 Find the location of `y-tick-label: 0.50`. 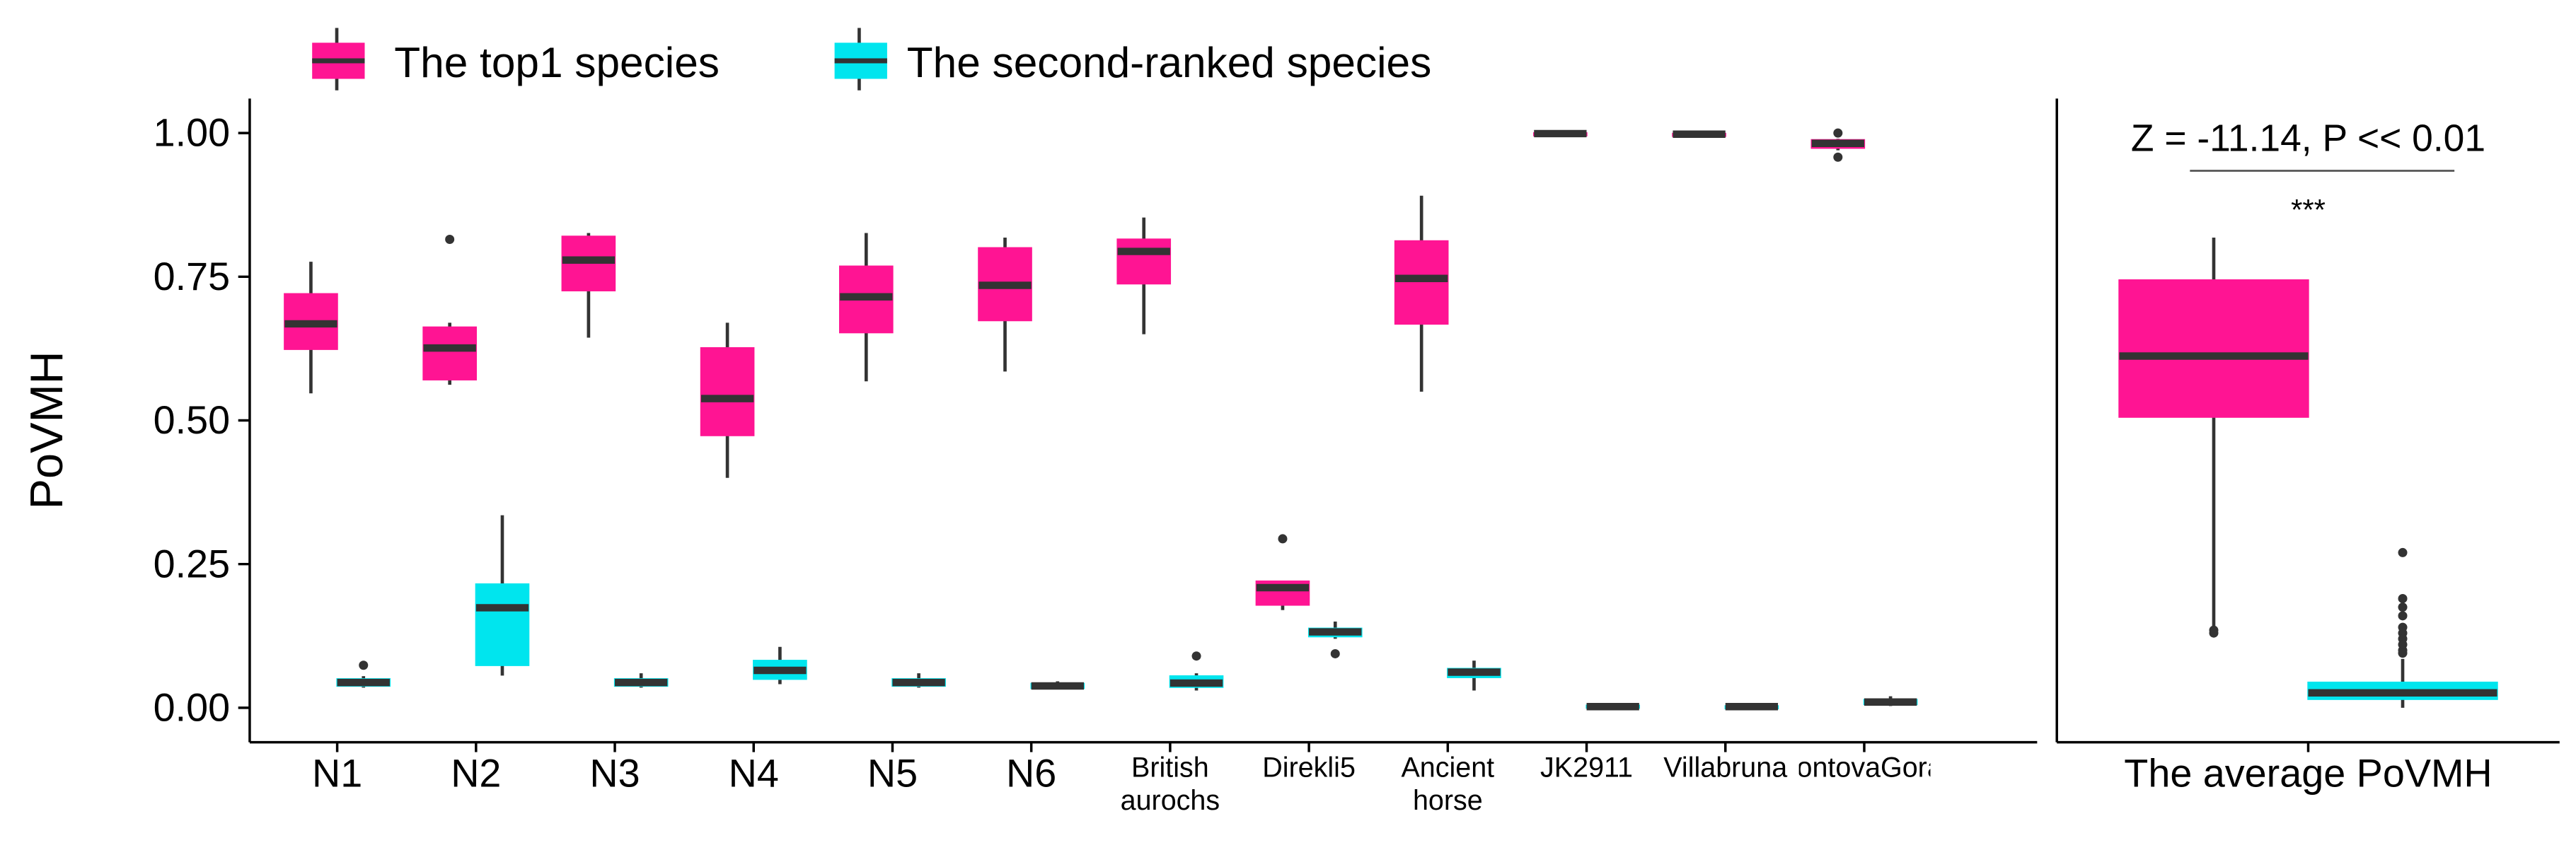

y-tick-label: 0.50 is located at coordinates (192, 420).